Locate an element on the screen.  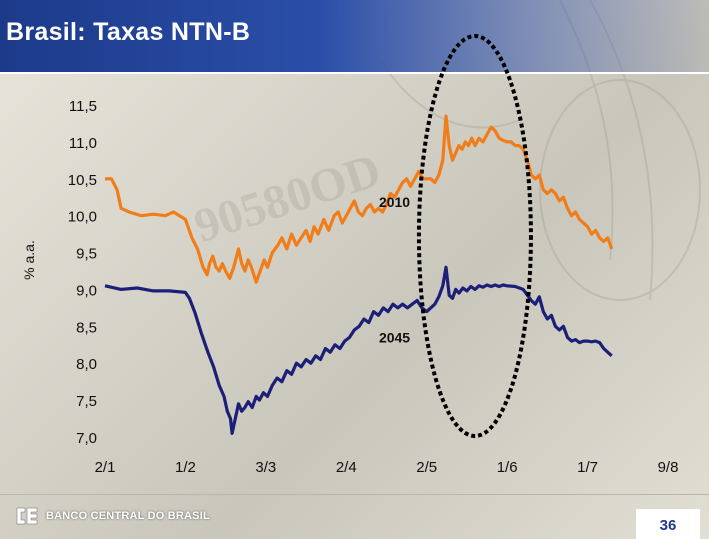
x-tick-label: 1/7 is located at coordinates (587, 467).